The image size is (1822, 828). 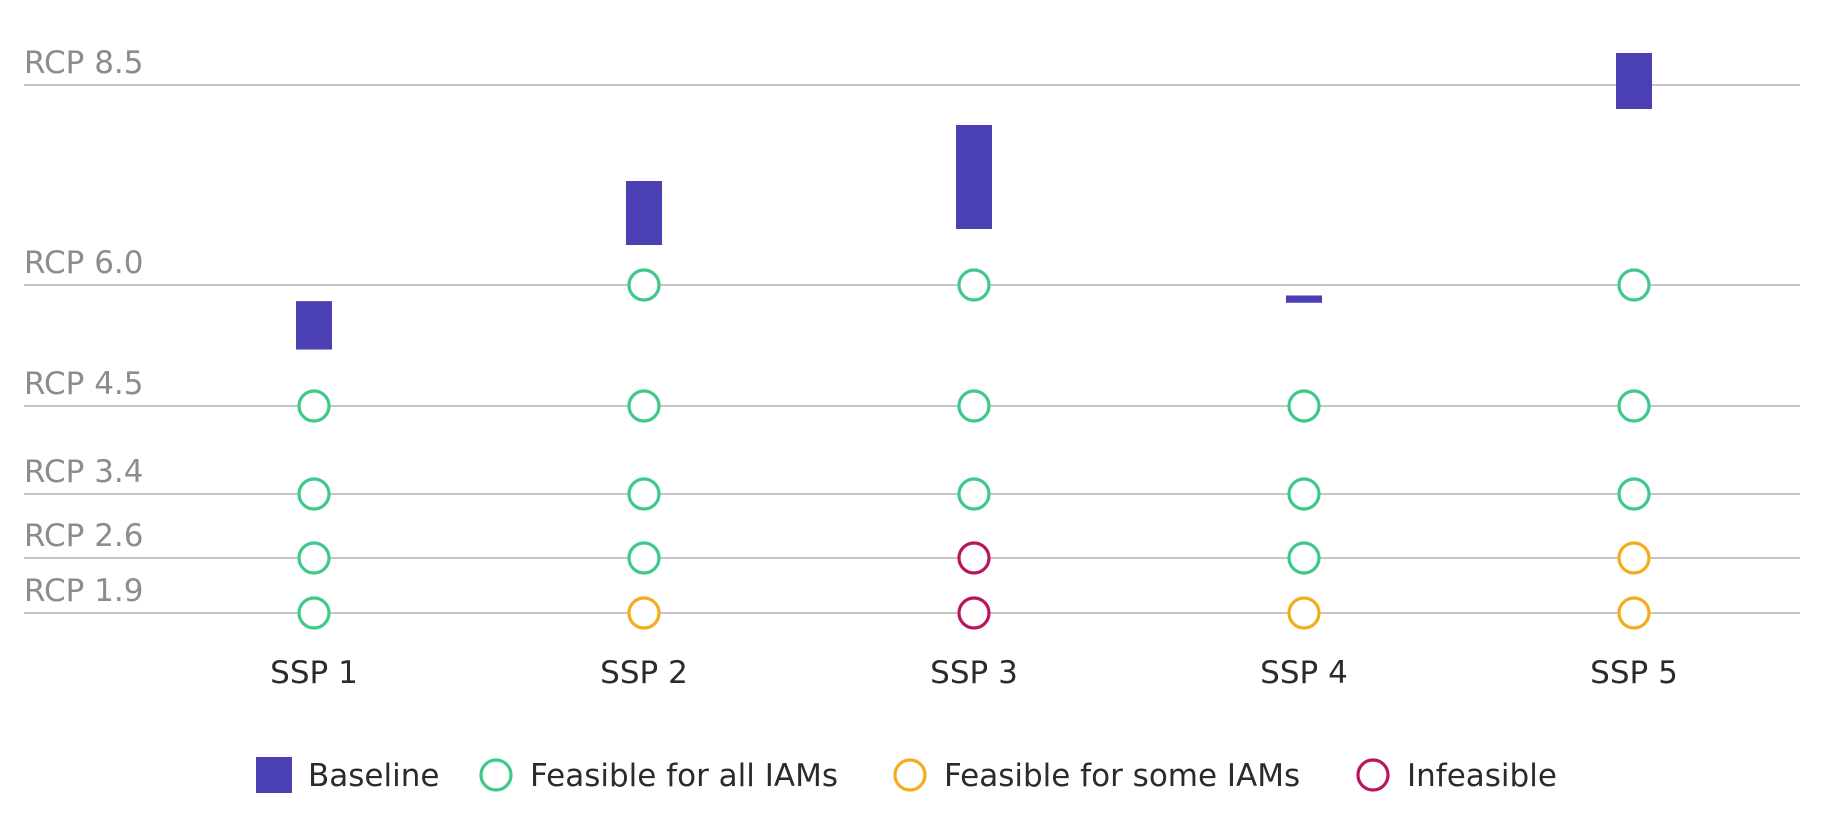 What do you see at coordinates (84, 472) in the screenshot?
I see `y-tick-label: RCP 3.4` at bounding box center [84, 472].